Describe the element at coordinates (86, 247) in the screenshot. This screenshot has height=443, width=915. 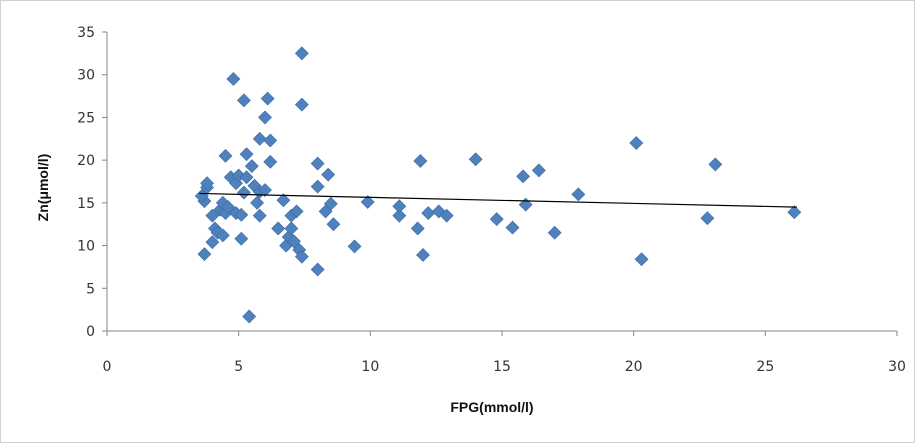
I see `y-tick-label: 10` at that location.